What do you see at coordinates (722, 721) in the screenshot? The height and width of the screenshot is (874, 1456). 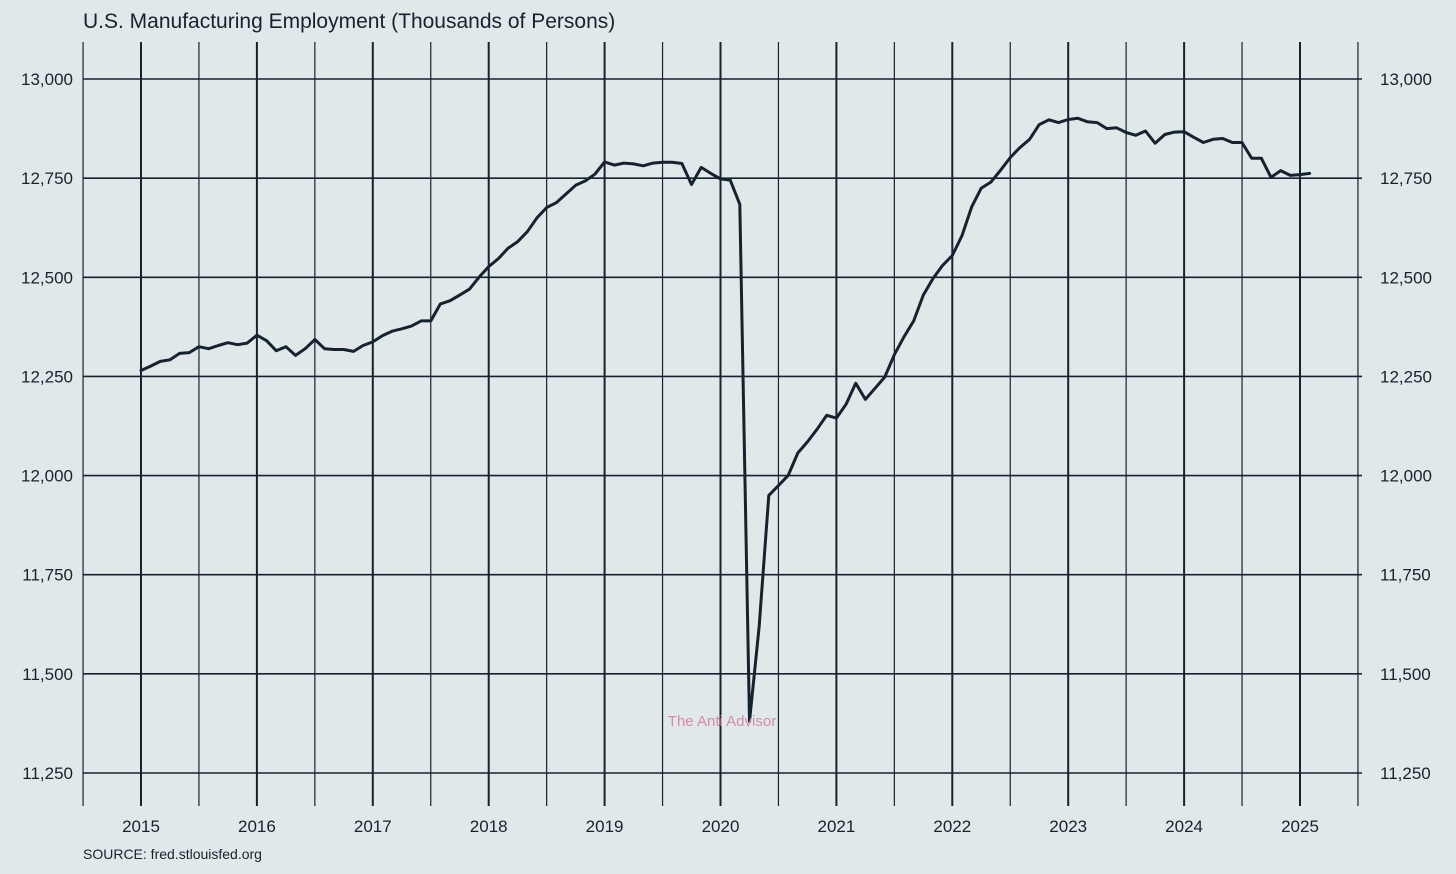 I see `watermark: The Anti Advisor` at bounding box center [722, 721].